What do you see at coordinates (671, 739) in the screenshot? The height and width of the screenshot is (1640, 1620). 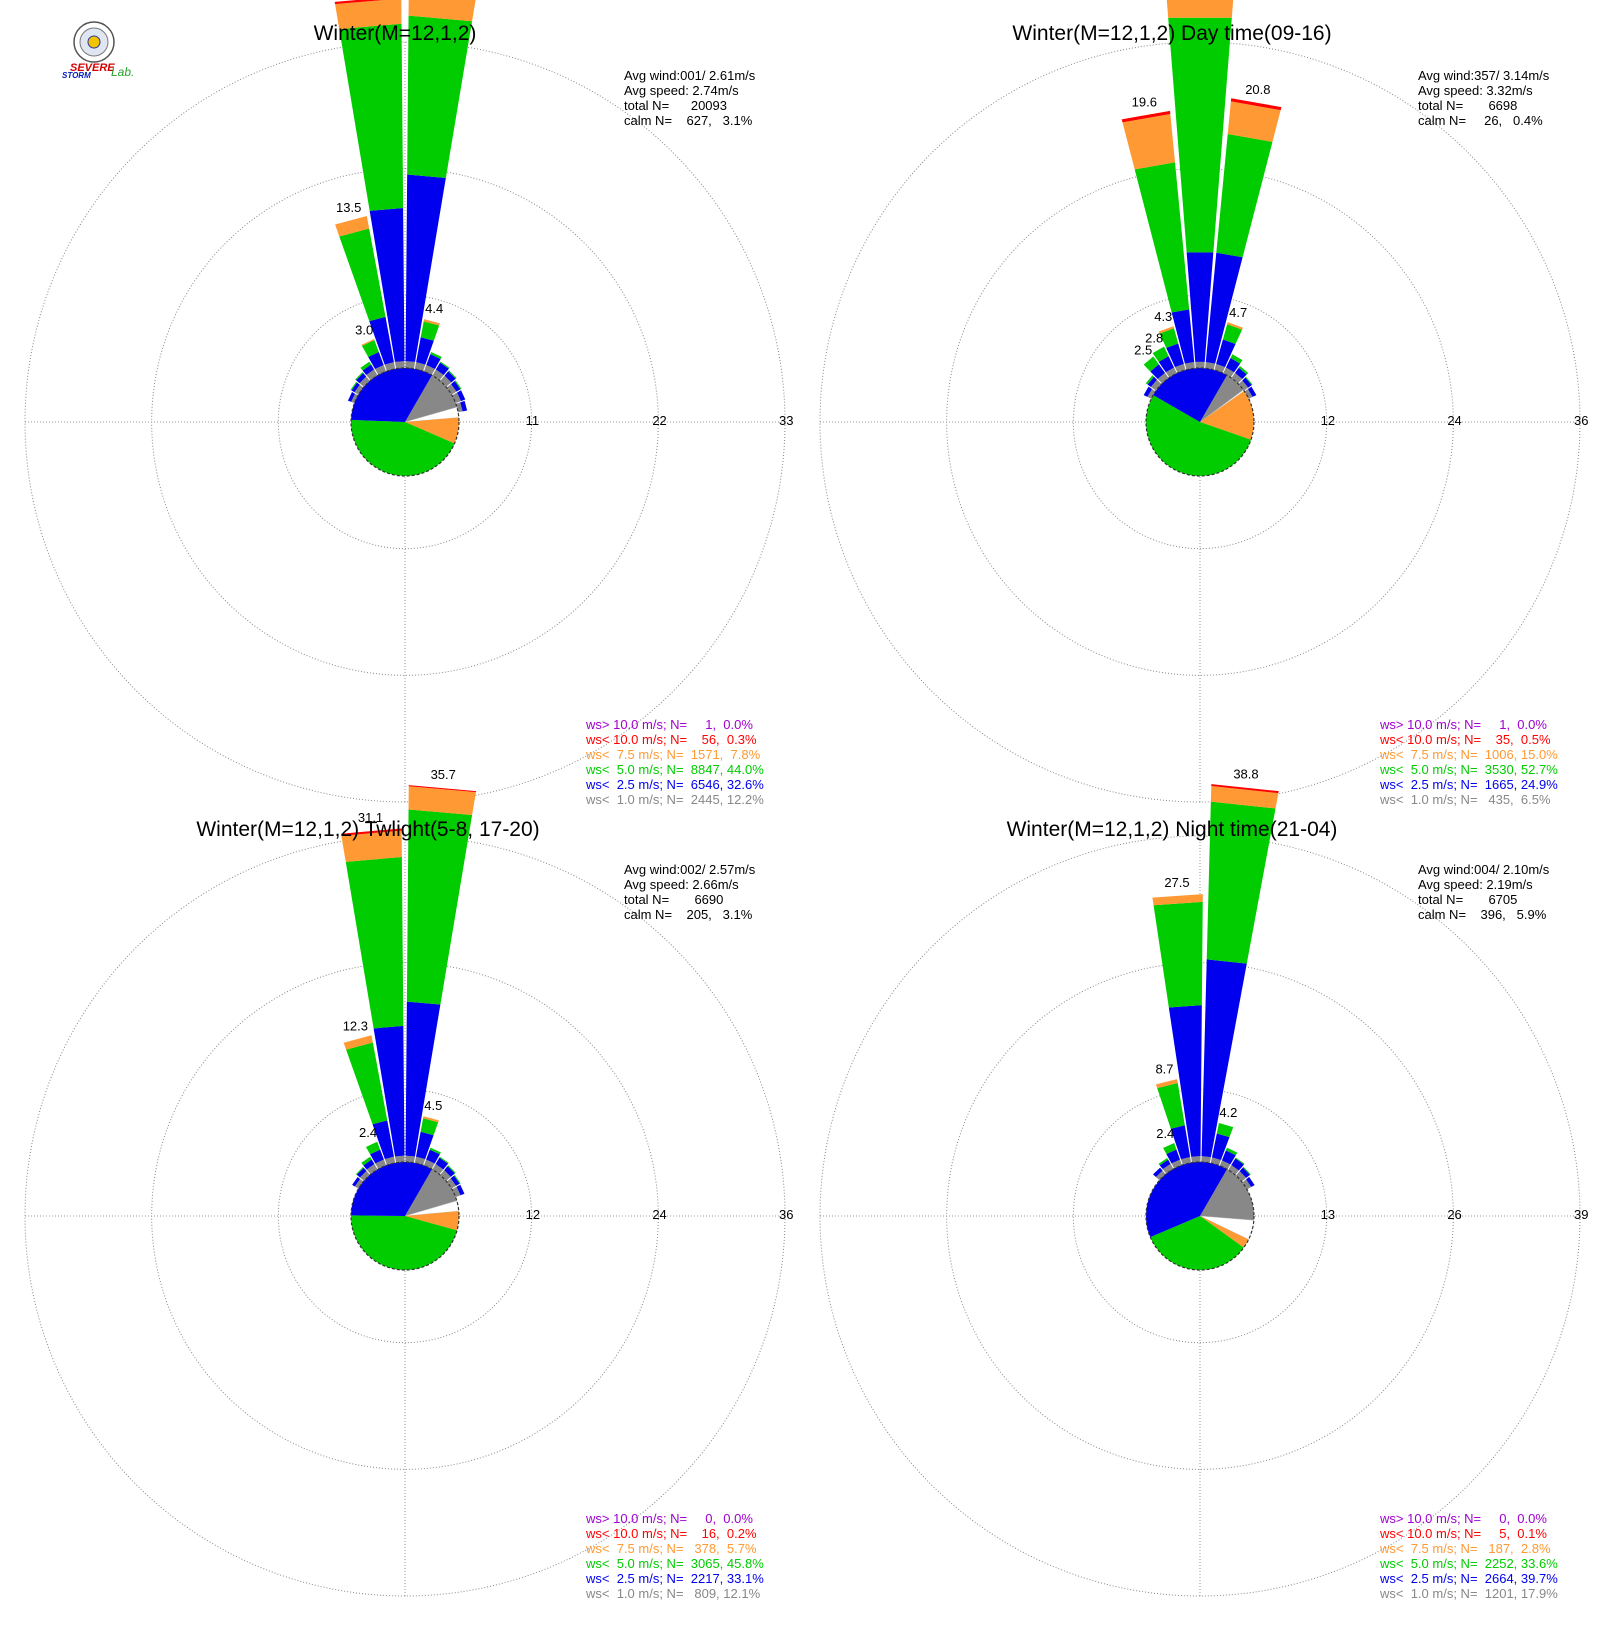 I see `legend-entry-lt10: ws< 10.0 m/s; N= 56, 0.3%` at bounding box center [671, 739].